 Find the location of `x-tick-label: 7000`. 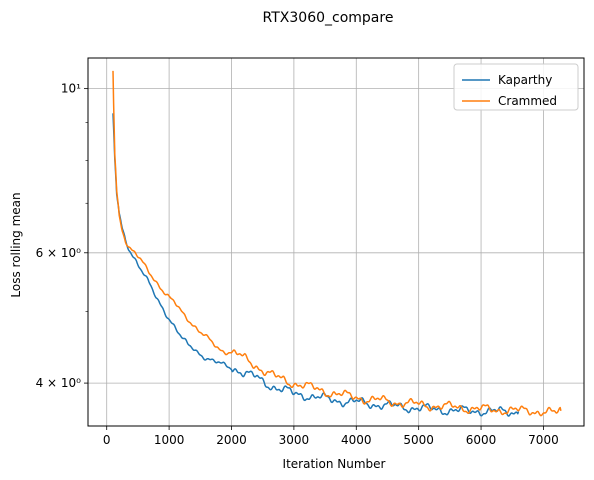

x-tick-label: 7000 is located at coordinates (543, 440).